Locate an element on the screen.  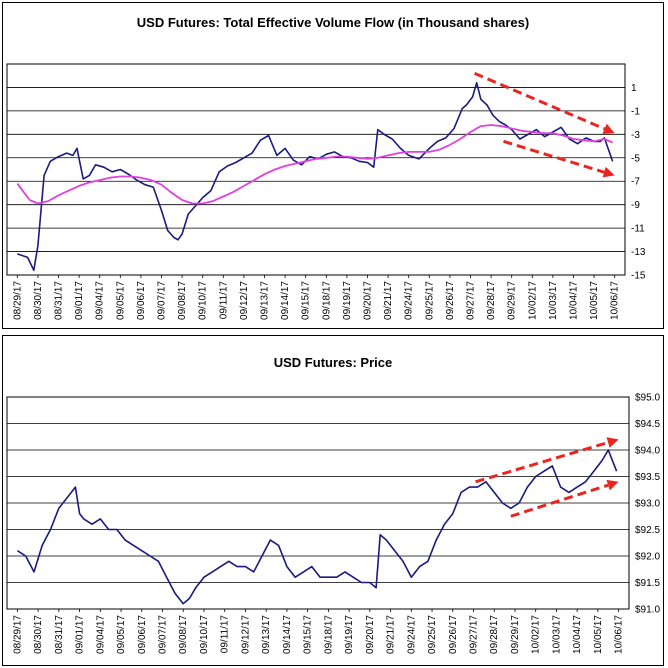
y-tick-label: 1 is located at coordinates (634, 88).